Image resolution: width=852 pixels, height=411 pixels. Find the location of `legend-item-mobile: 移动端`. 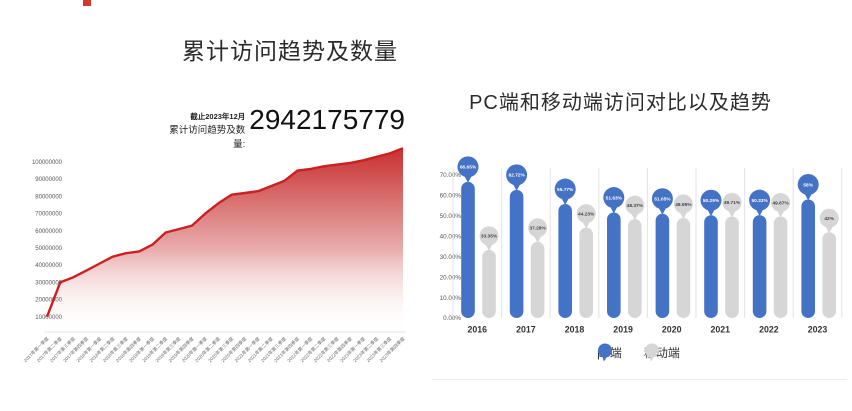

legend-item-mobile: 移动端 is located at coordinates (662, 352).